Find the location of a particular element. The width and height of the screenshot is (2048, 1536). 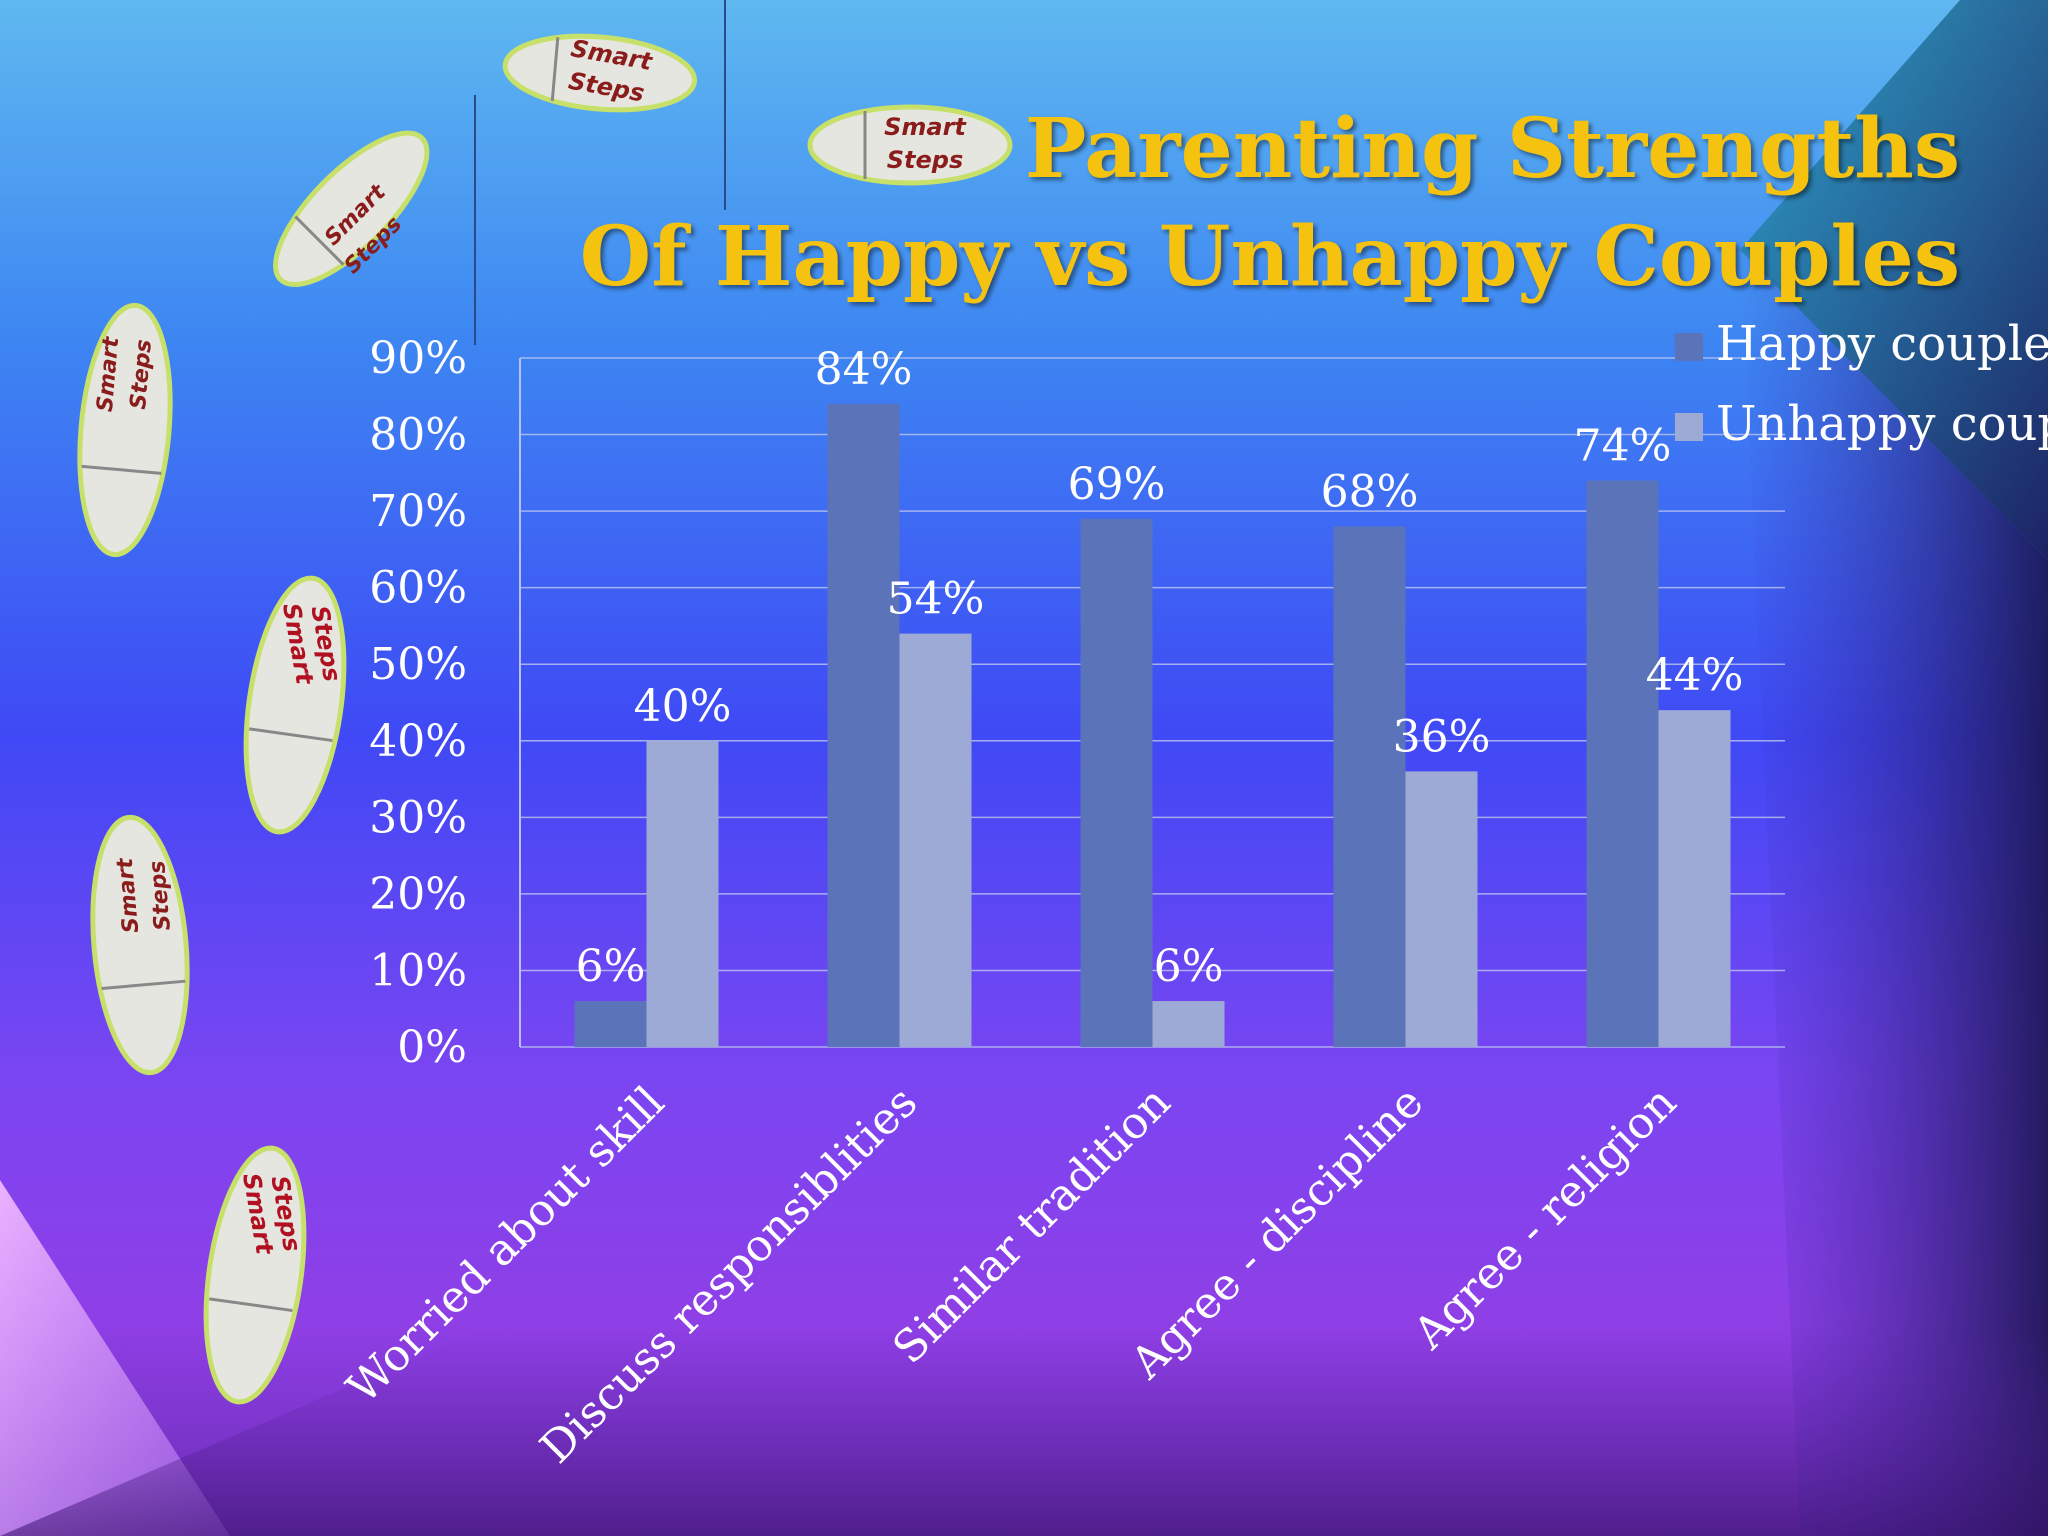

data-label: 69% is located at coordinates (1117, 484).